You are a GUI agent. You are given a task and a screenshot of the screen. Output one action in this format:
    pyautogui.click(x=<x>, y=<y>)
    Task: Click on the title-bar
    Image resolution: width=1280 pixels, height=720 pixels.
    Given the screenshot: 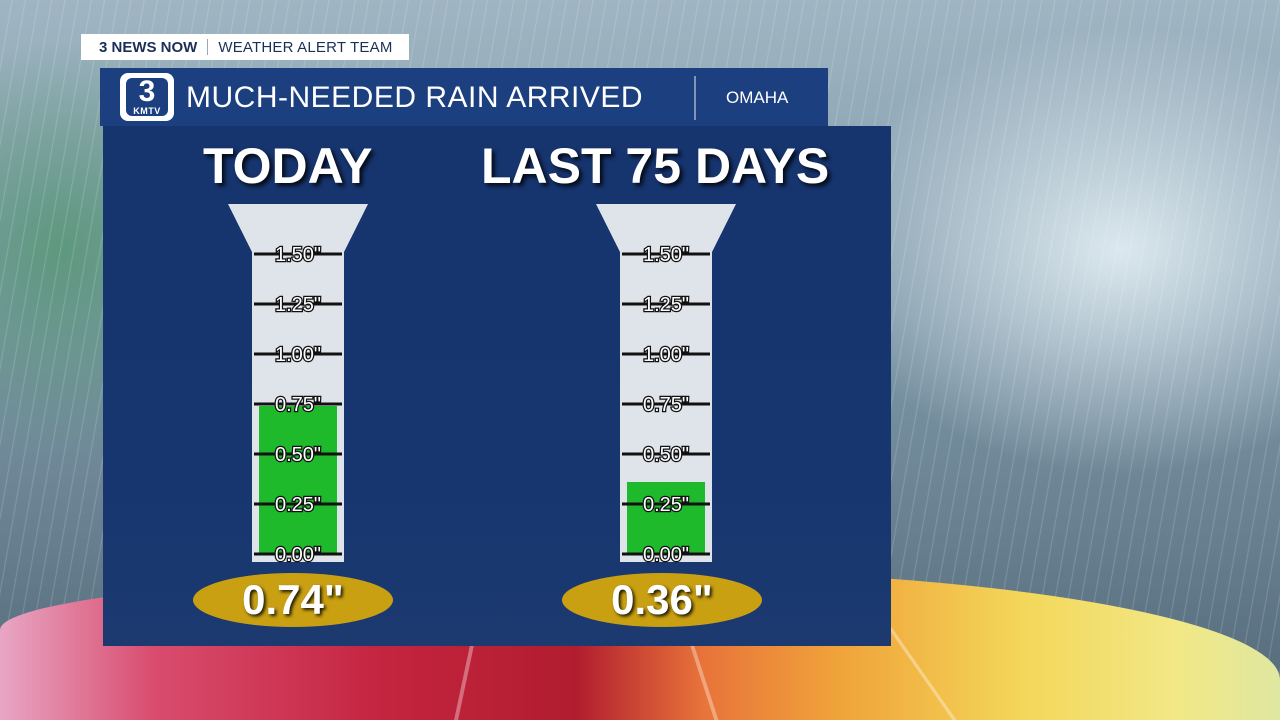 What is the action you would take?
    pyautogui.click(x=464, y=97)
    